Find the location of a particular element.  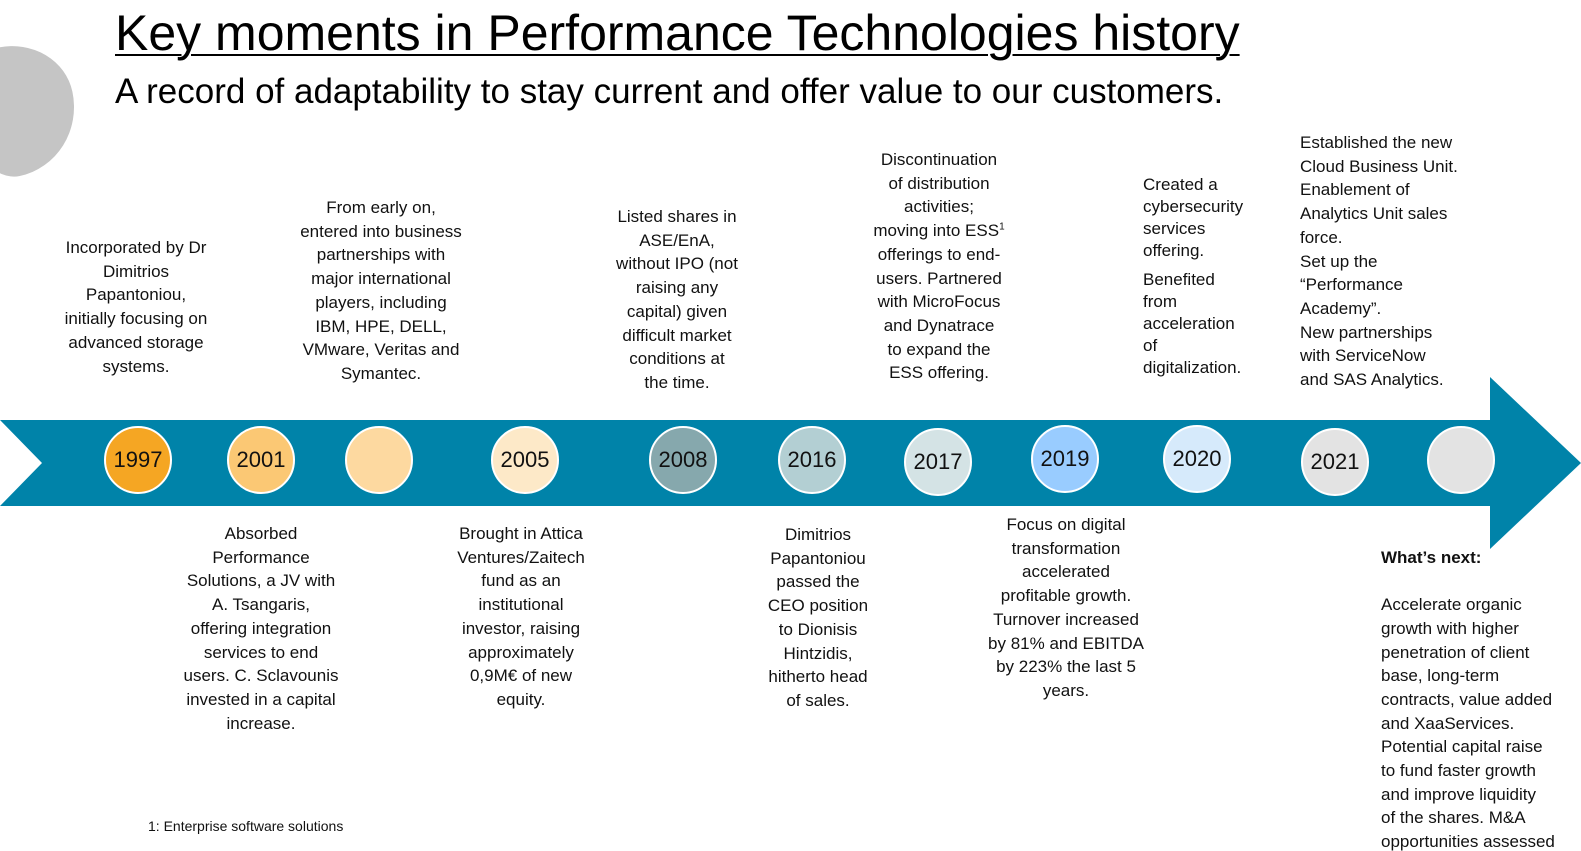

milestone-2019-circle: 2019 is located at coordinates (1065, 459).